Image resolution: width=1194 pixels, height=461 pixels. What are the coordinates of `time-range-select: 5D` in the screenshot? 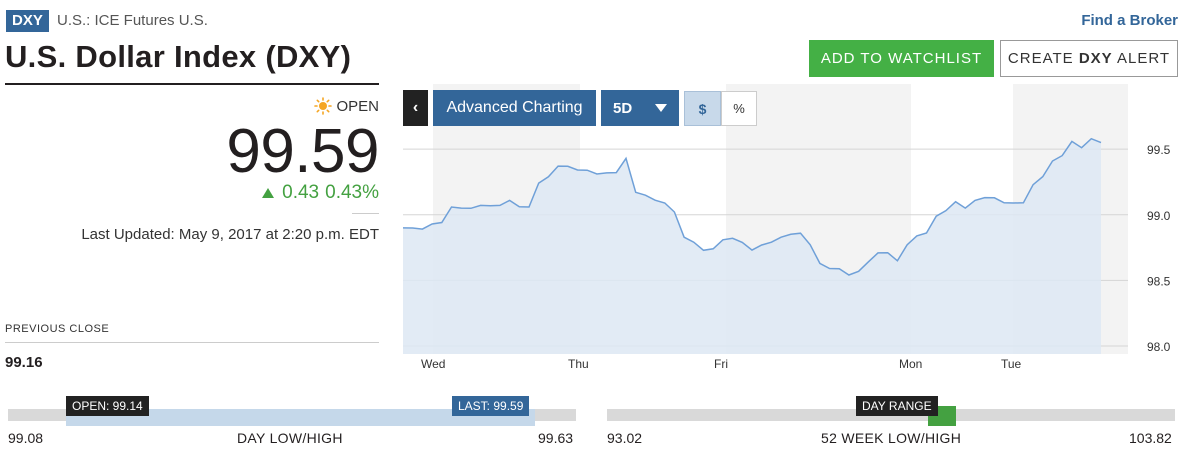 It's located at (640, 108).